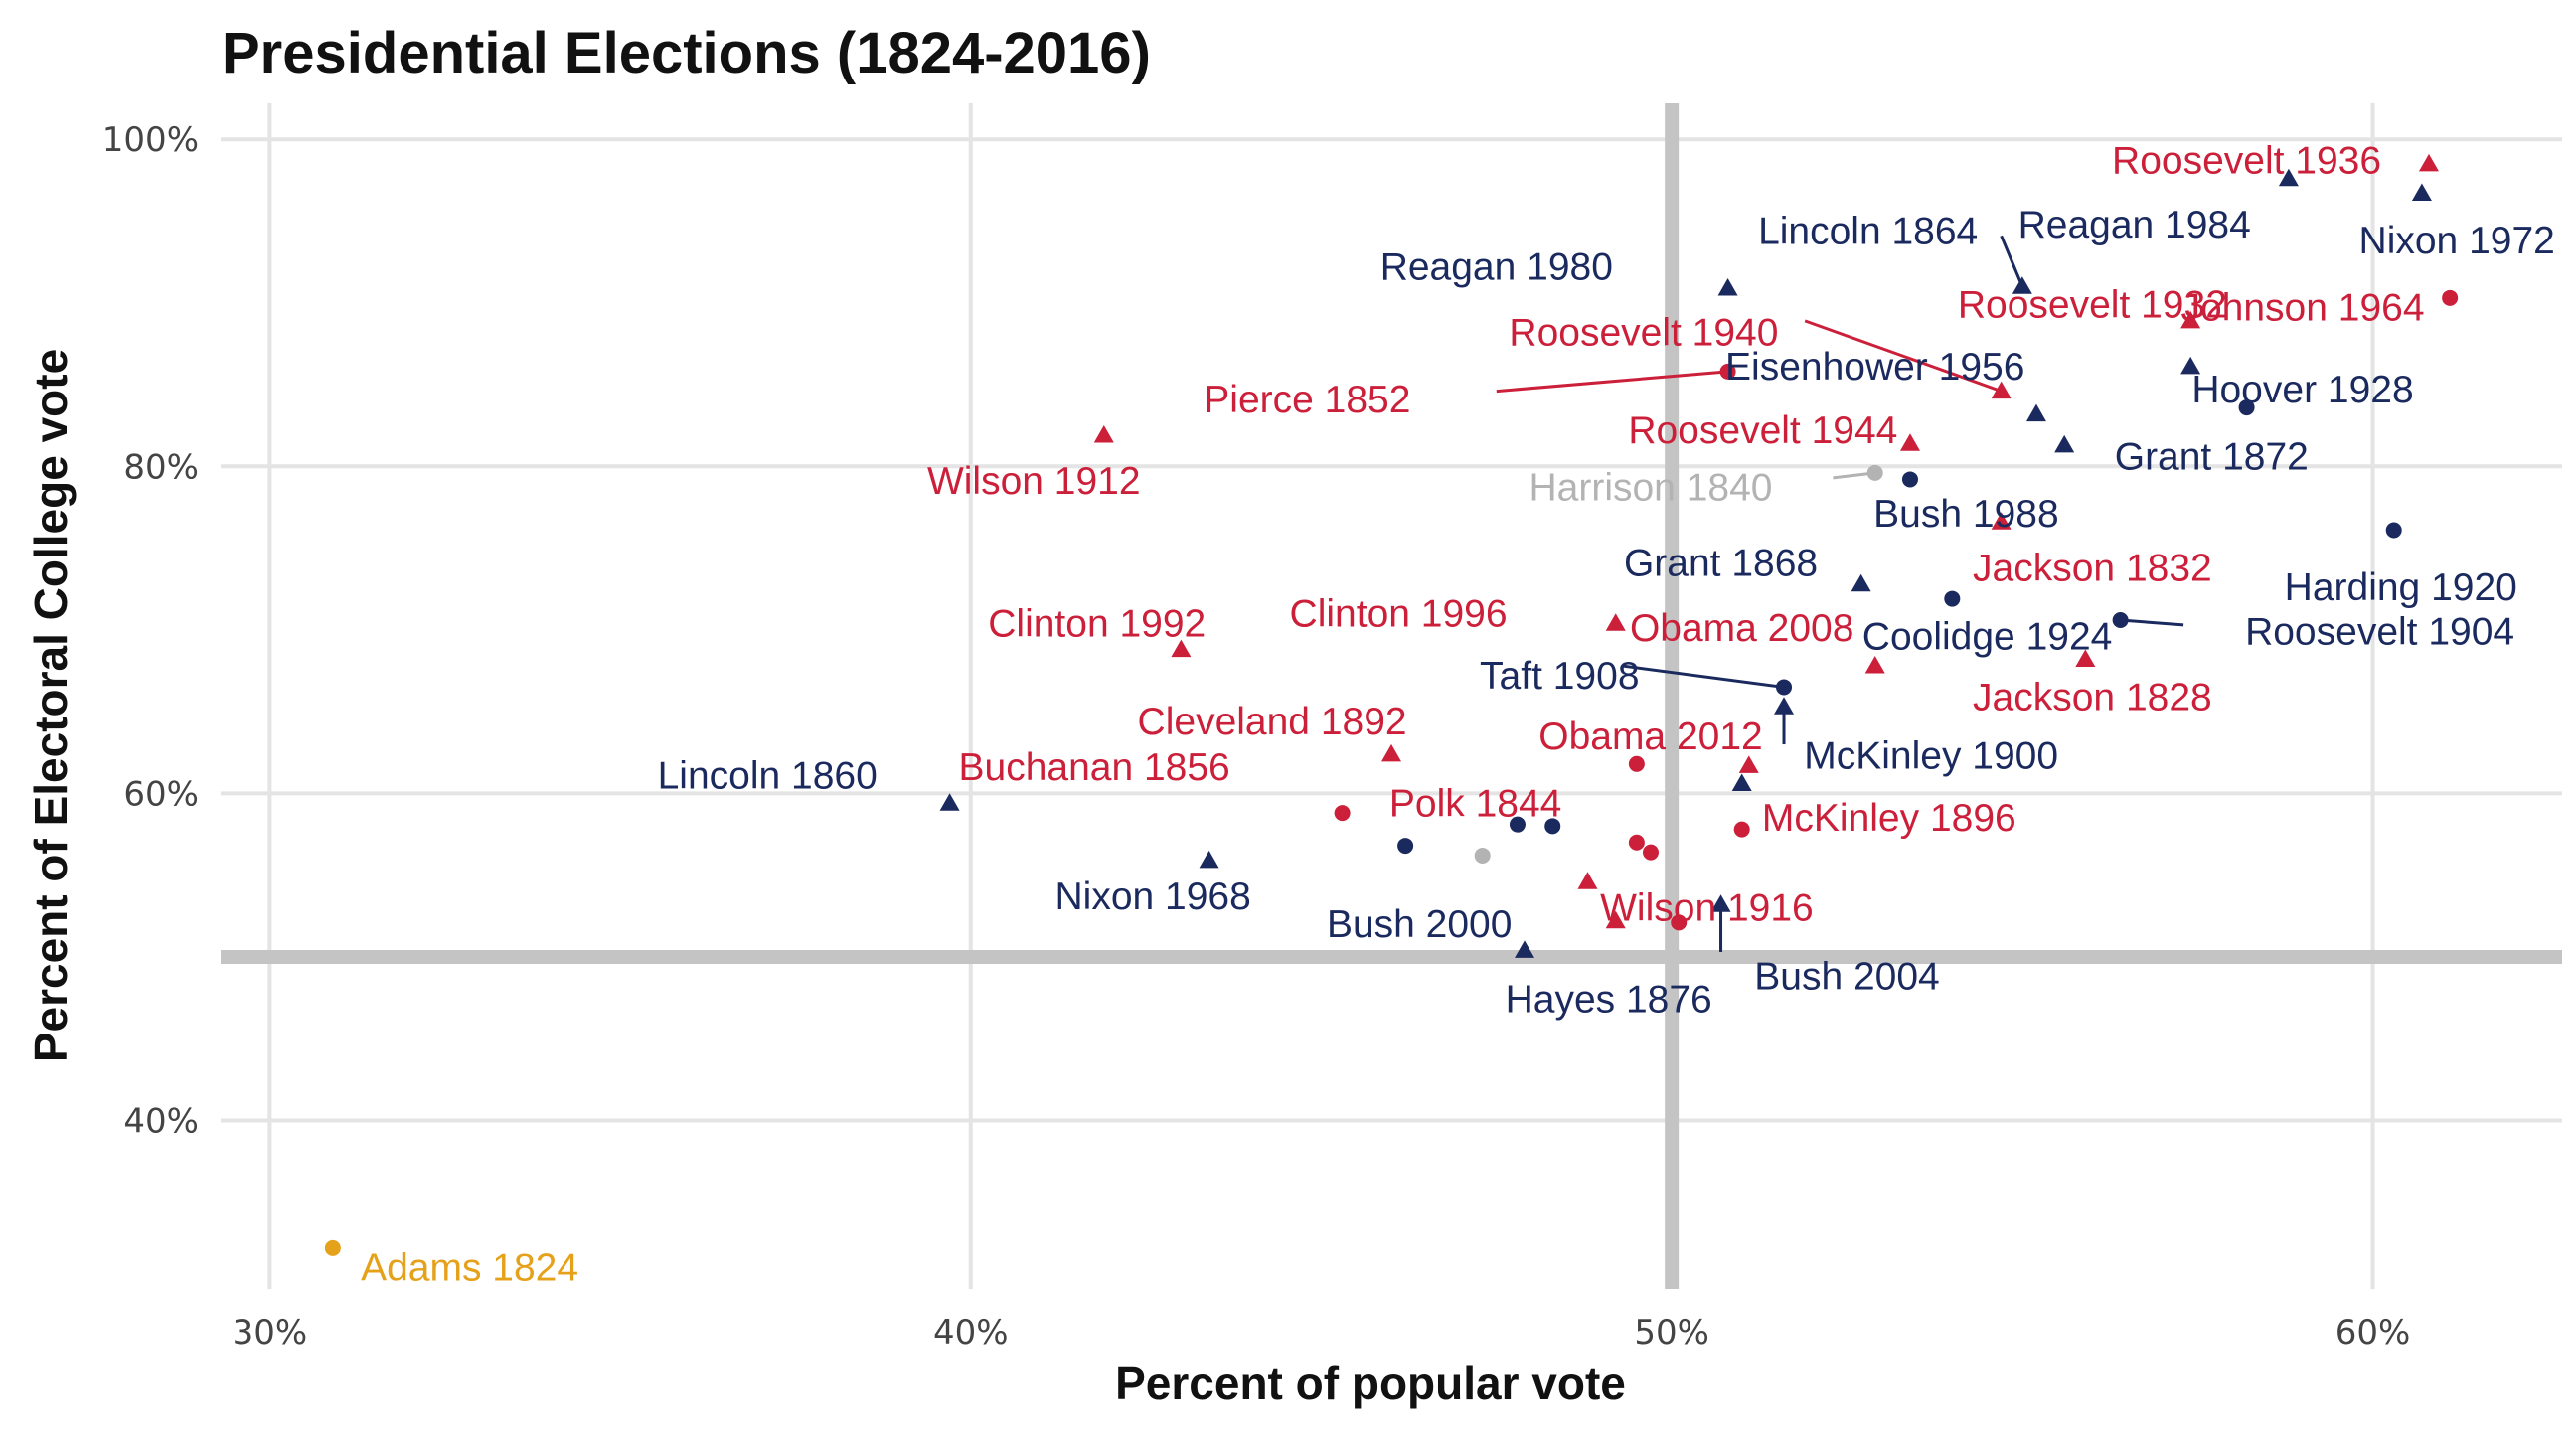  What do you see at coordinates (1868, 231) in the screenshot?
I see `point-label: Lincoln 1864` at bounding box center [1868, 231].